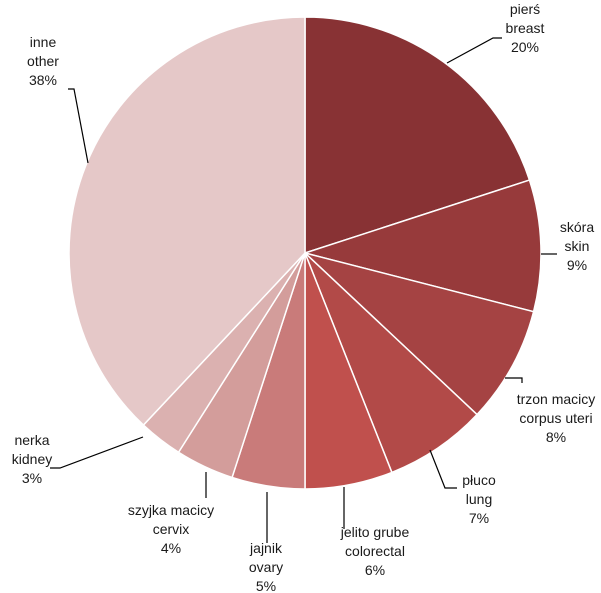  I want to click on label-english: lung, so click(479, 499).